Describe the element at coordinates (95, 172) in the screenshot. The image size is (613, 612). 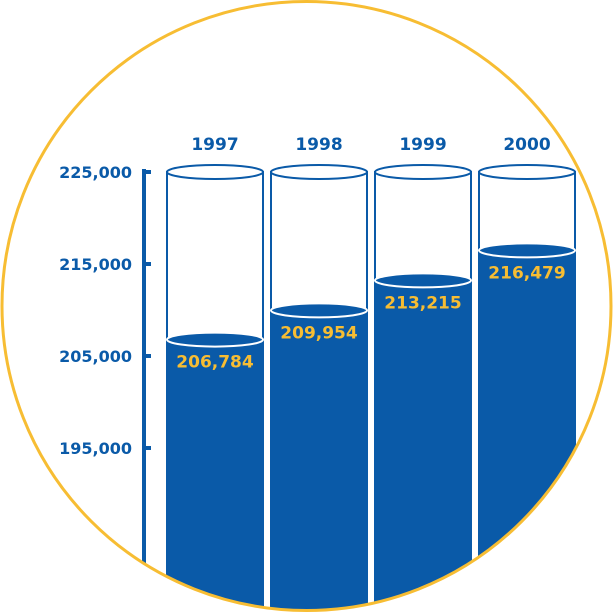
I see `y-tick-label: 225,000` at that location.